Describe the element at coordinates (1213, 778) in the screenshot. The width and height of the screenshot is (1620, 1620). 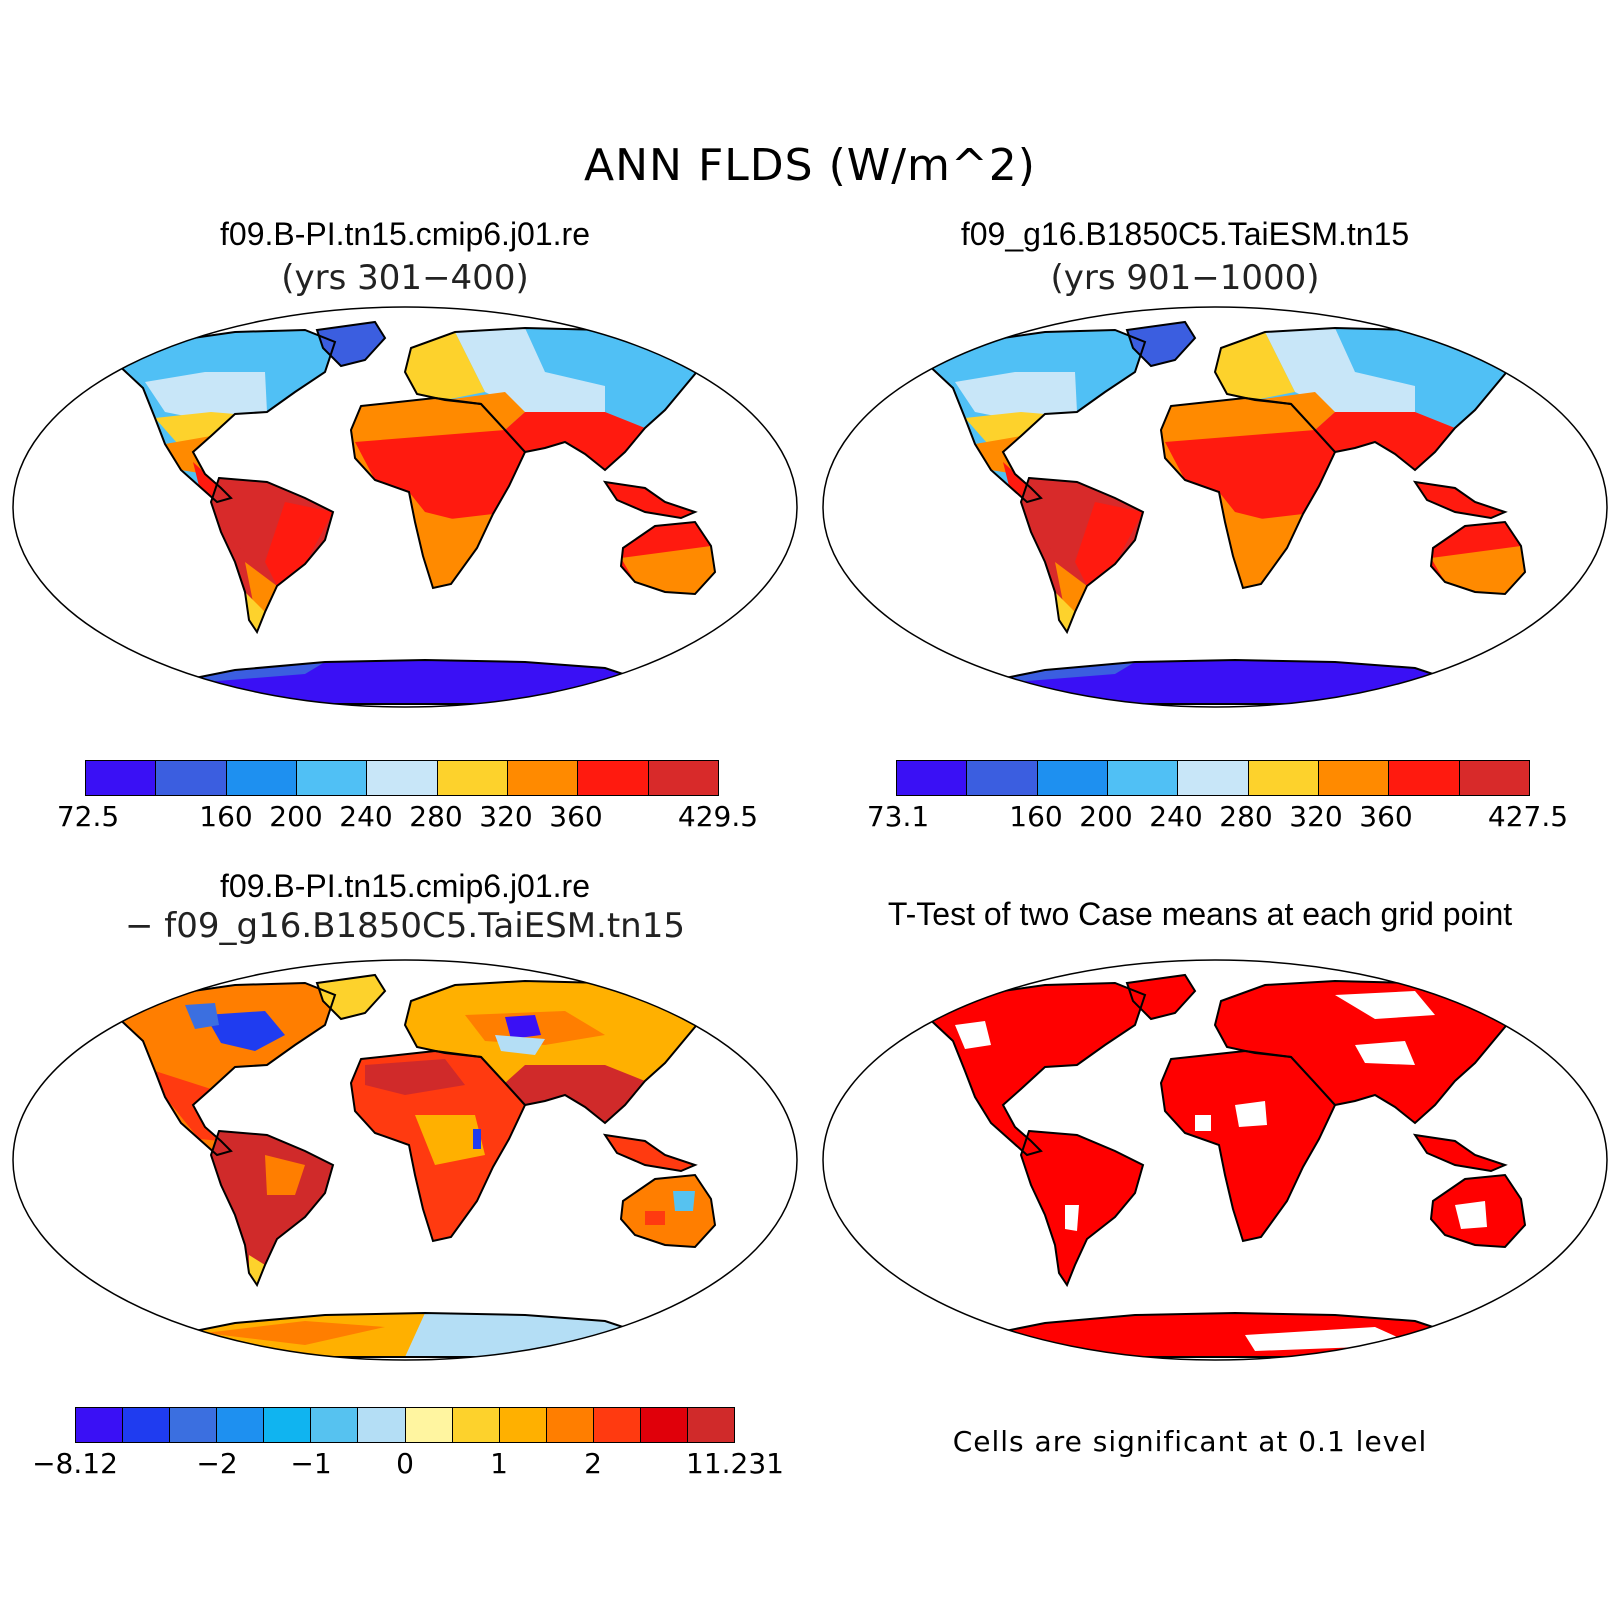
I see `case2-colorbar` at that location.